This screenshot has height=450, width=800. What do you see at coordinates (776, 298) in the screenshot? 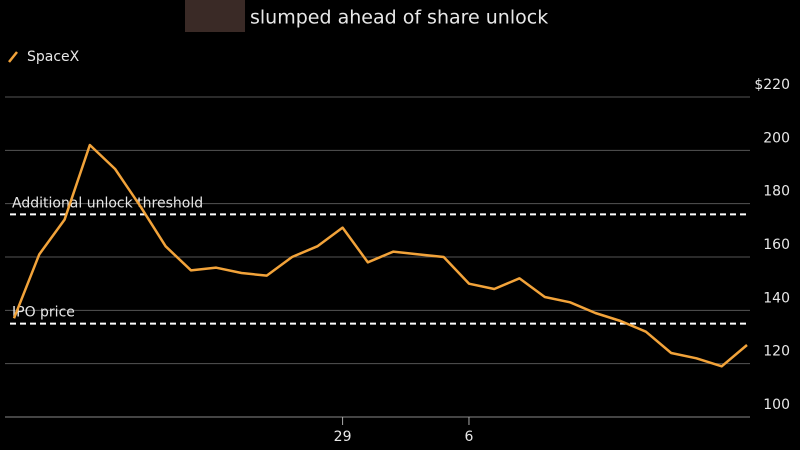
I see `y-tick-label: 140` at bounding box center [776, 298].